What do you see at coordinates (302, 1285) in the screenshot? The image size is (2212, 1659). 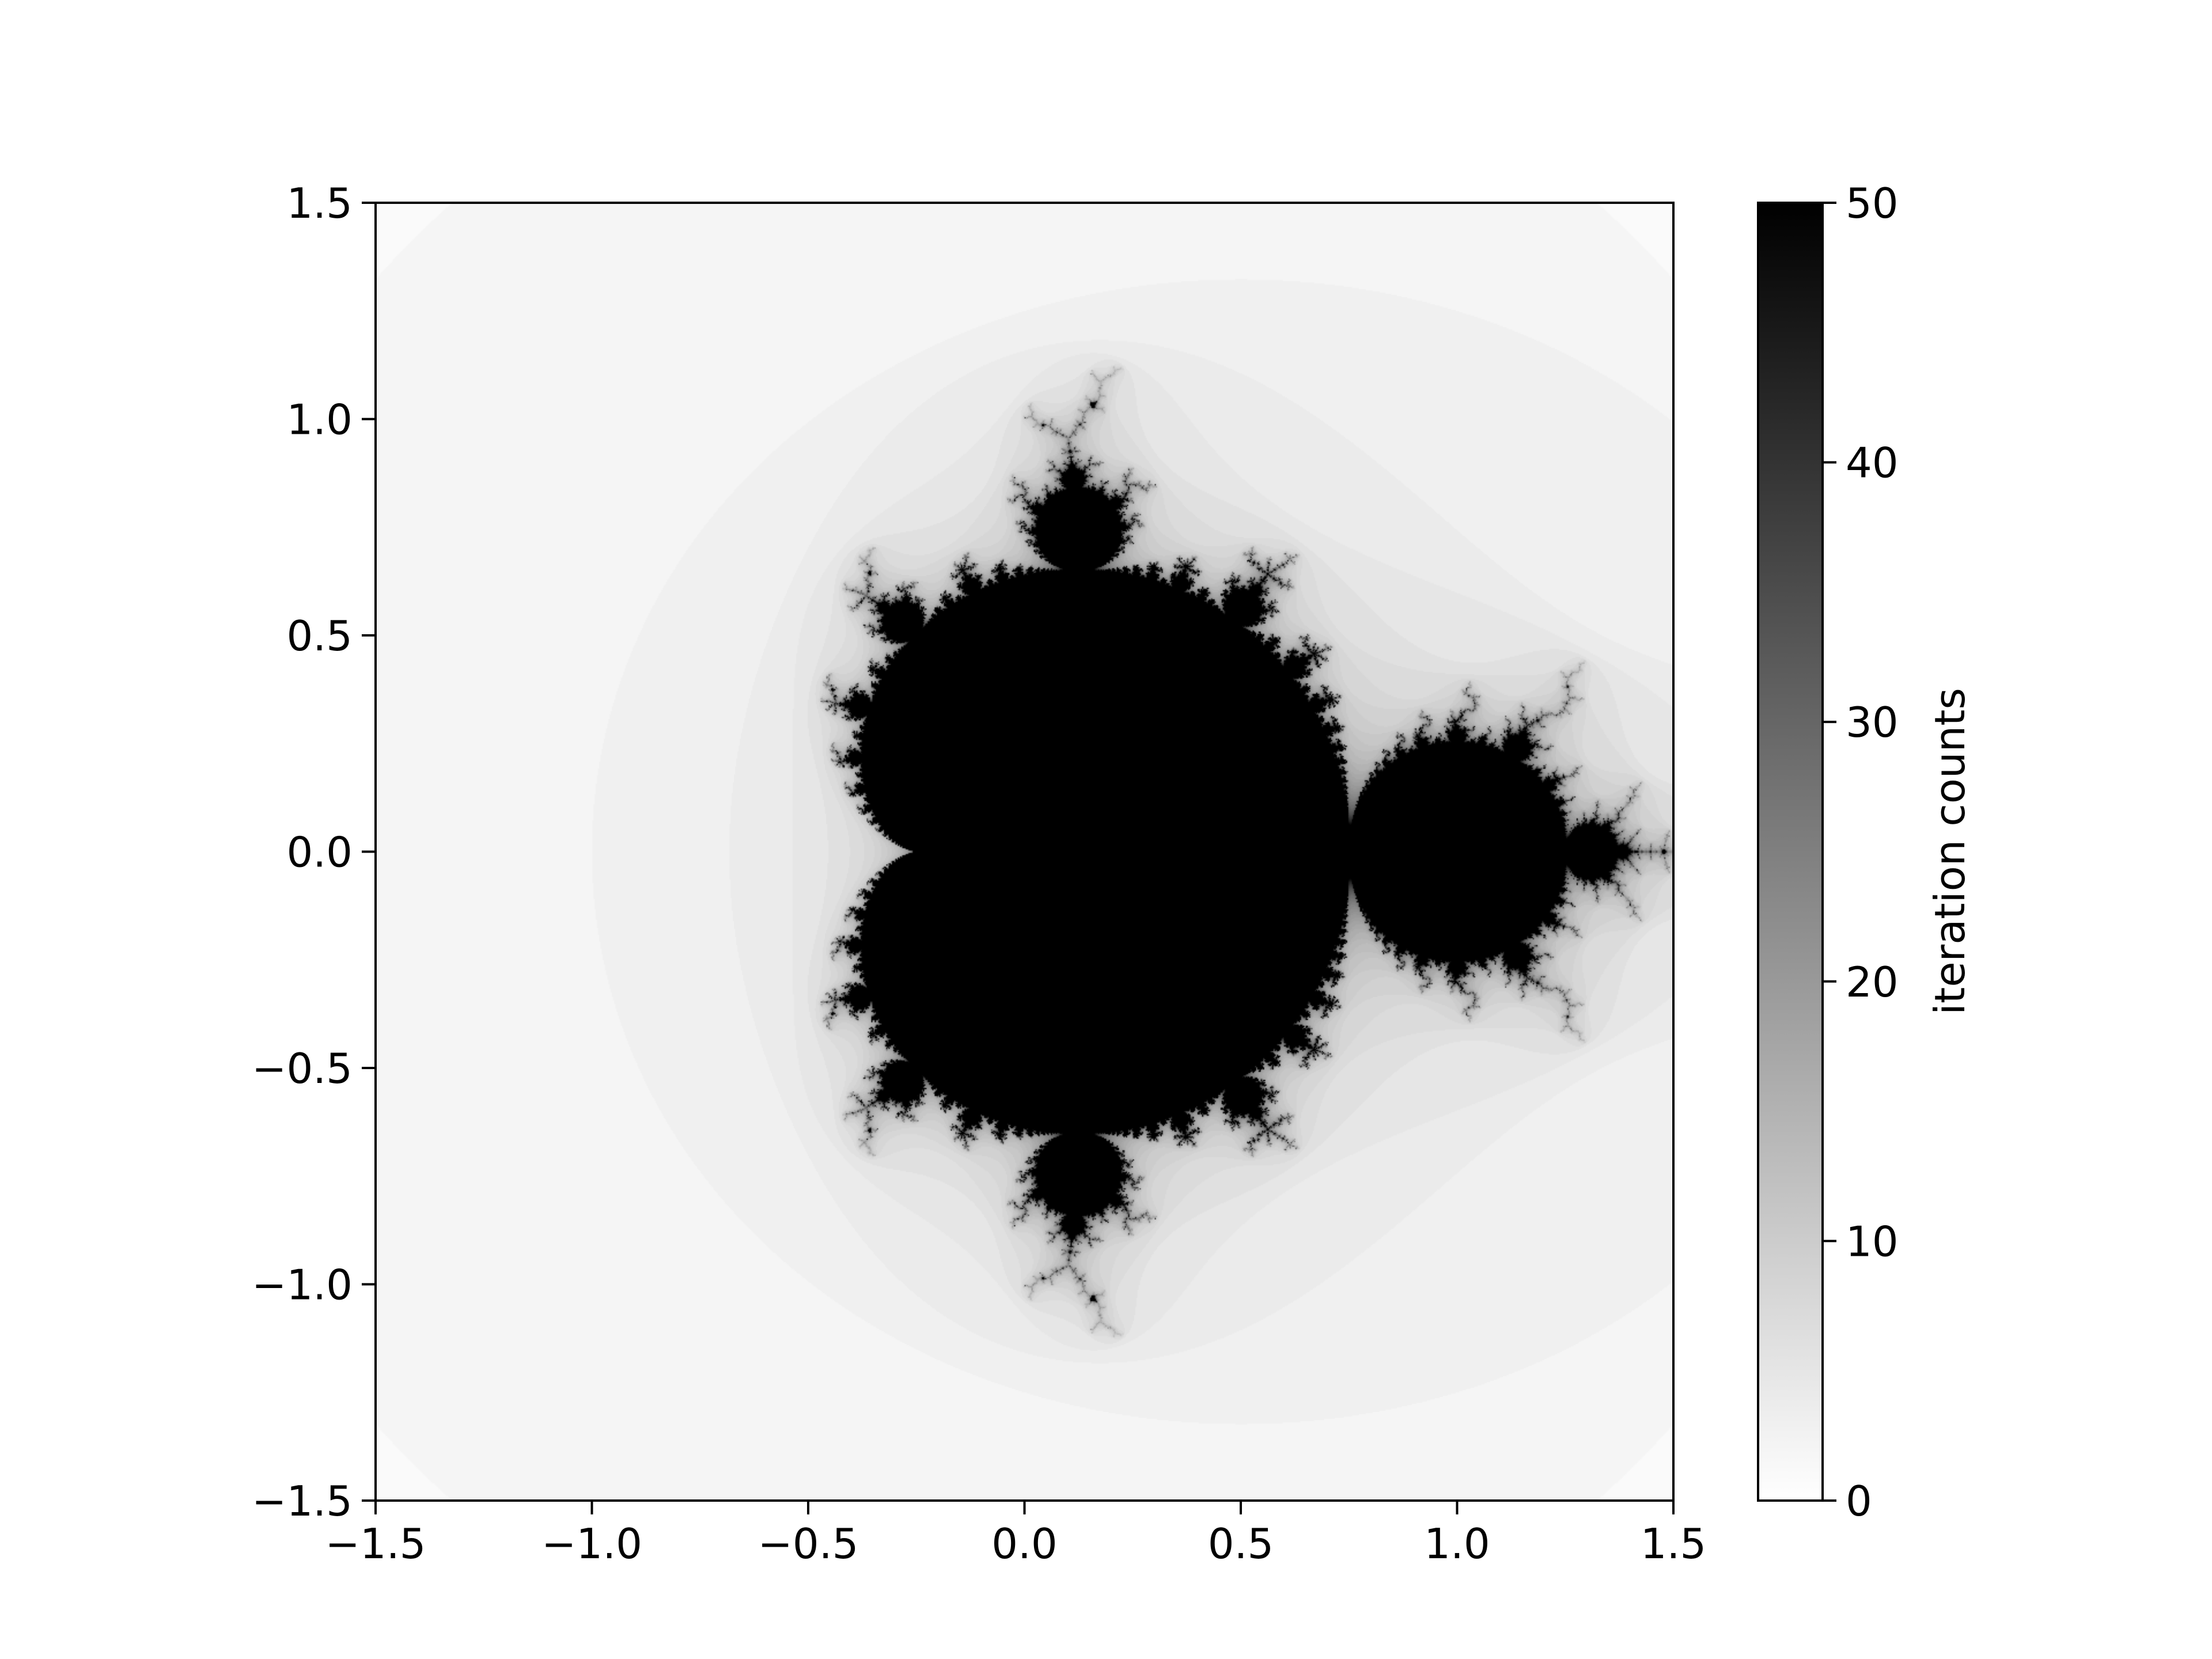 I see `y-tick-label: −1.0` at bounding box center [302, 1285].